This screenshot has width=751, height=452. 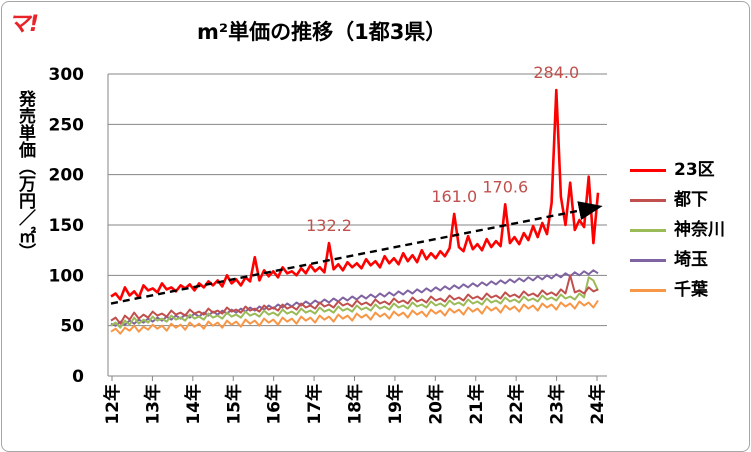 I want to click on data-label: 132.2, so click(x=329, y=225).